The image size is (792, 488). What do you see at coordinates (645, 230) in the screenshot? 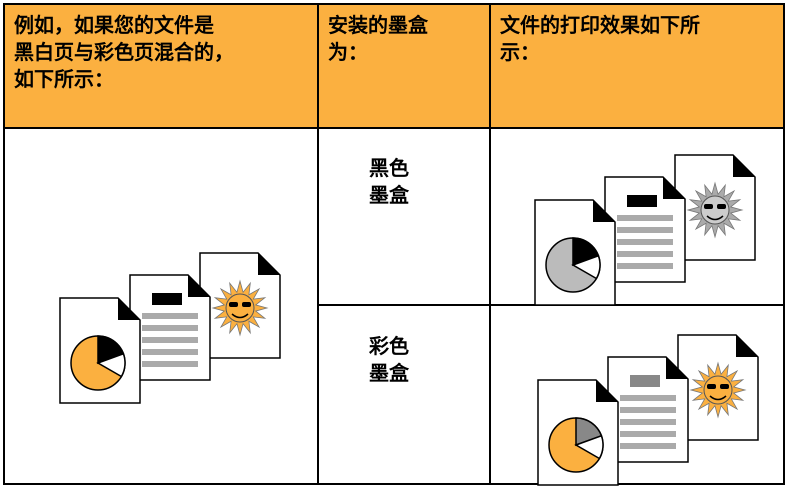
I see `black-print-icon` at bounding box center [645, 230].